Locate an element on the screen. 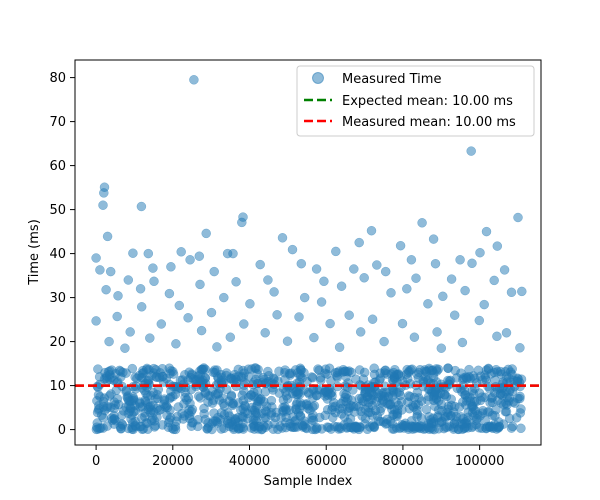  y-tick-label: 20 is located at coordinates (57, 342).